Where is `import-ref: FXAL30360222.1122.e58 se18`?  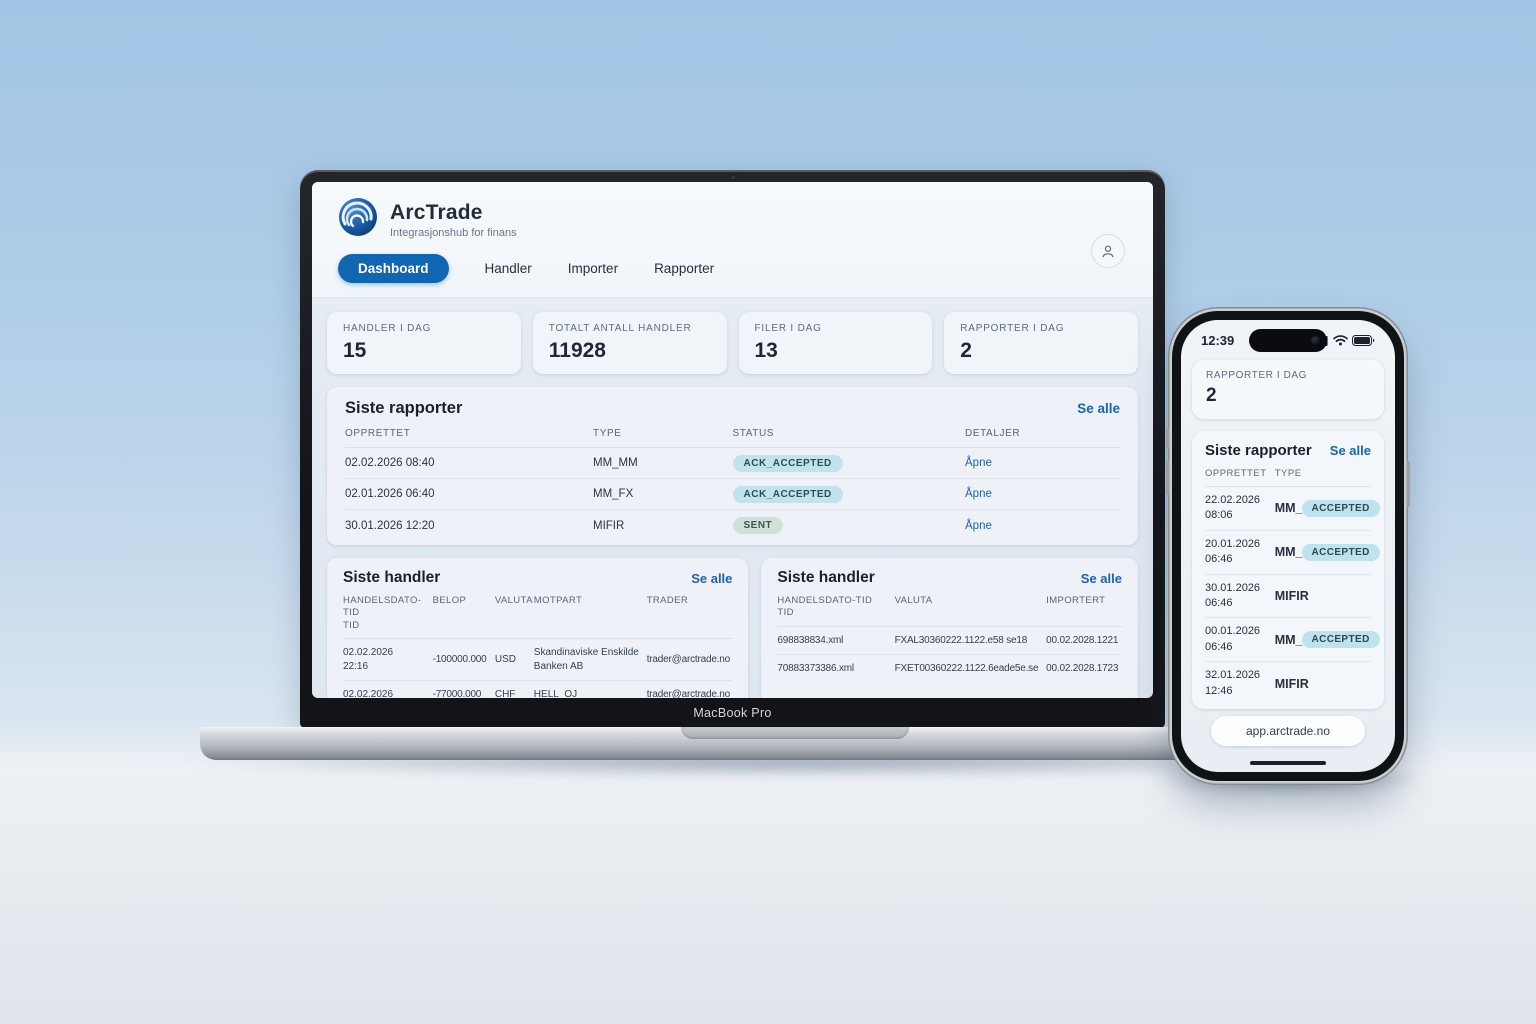 import-ref: FXAL30360222.1122.e58 se18 is located at coordinates (961, 640).